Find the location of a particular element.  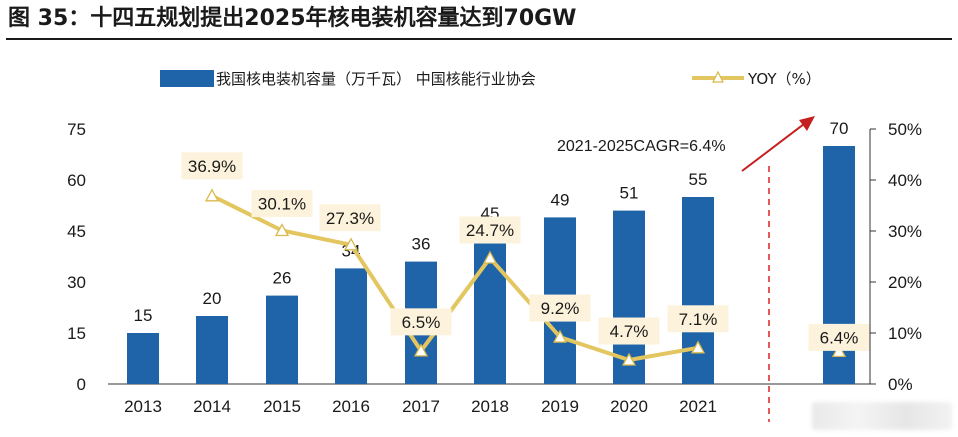

x-tick-label: 2016 is located at coordinates (351, 406).